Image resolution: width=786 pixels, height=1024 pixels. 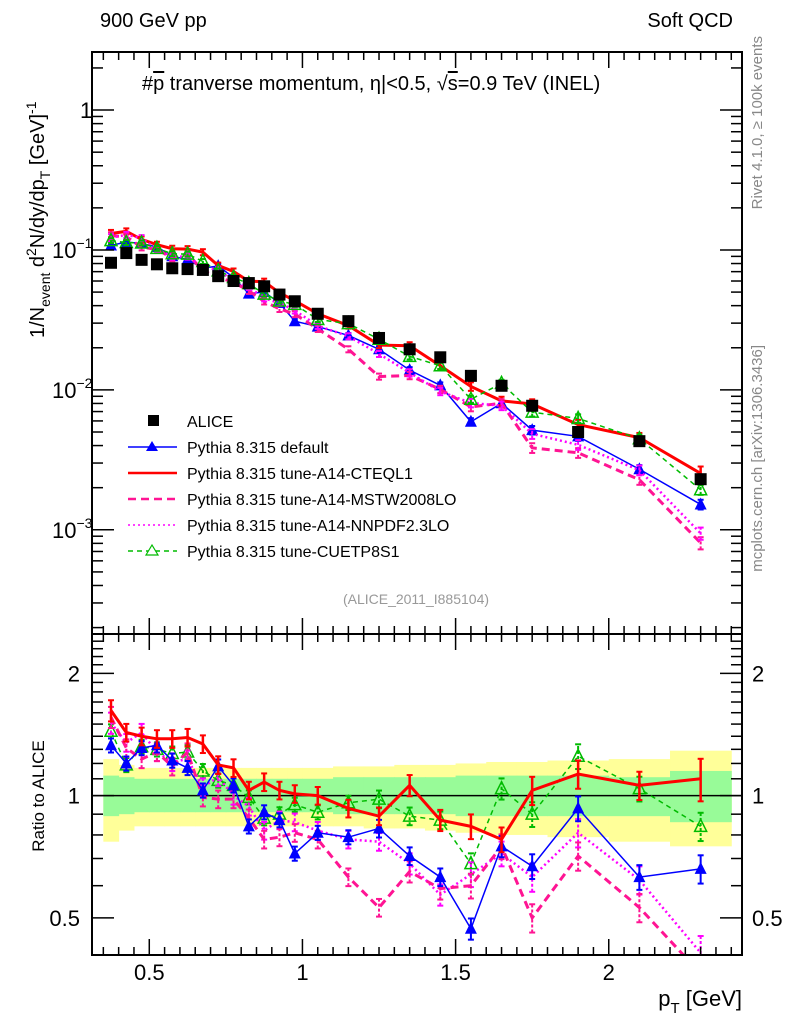 What do you see at coordinates (64, 918) in the screenshot?
I see `ratio-y-tick-label: 0.5` at bounding box center [64, 918].